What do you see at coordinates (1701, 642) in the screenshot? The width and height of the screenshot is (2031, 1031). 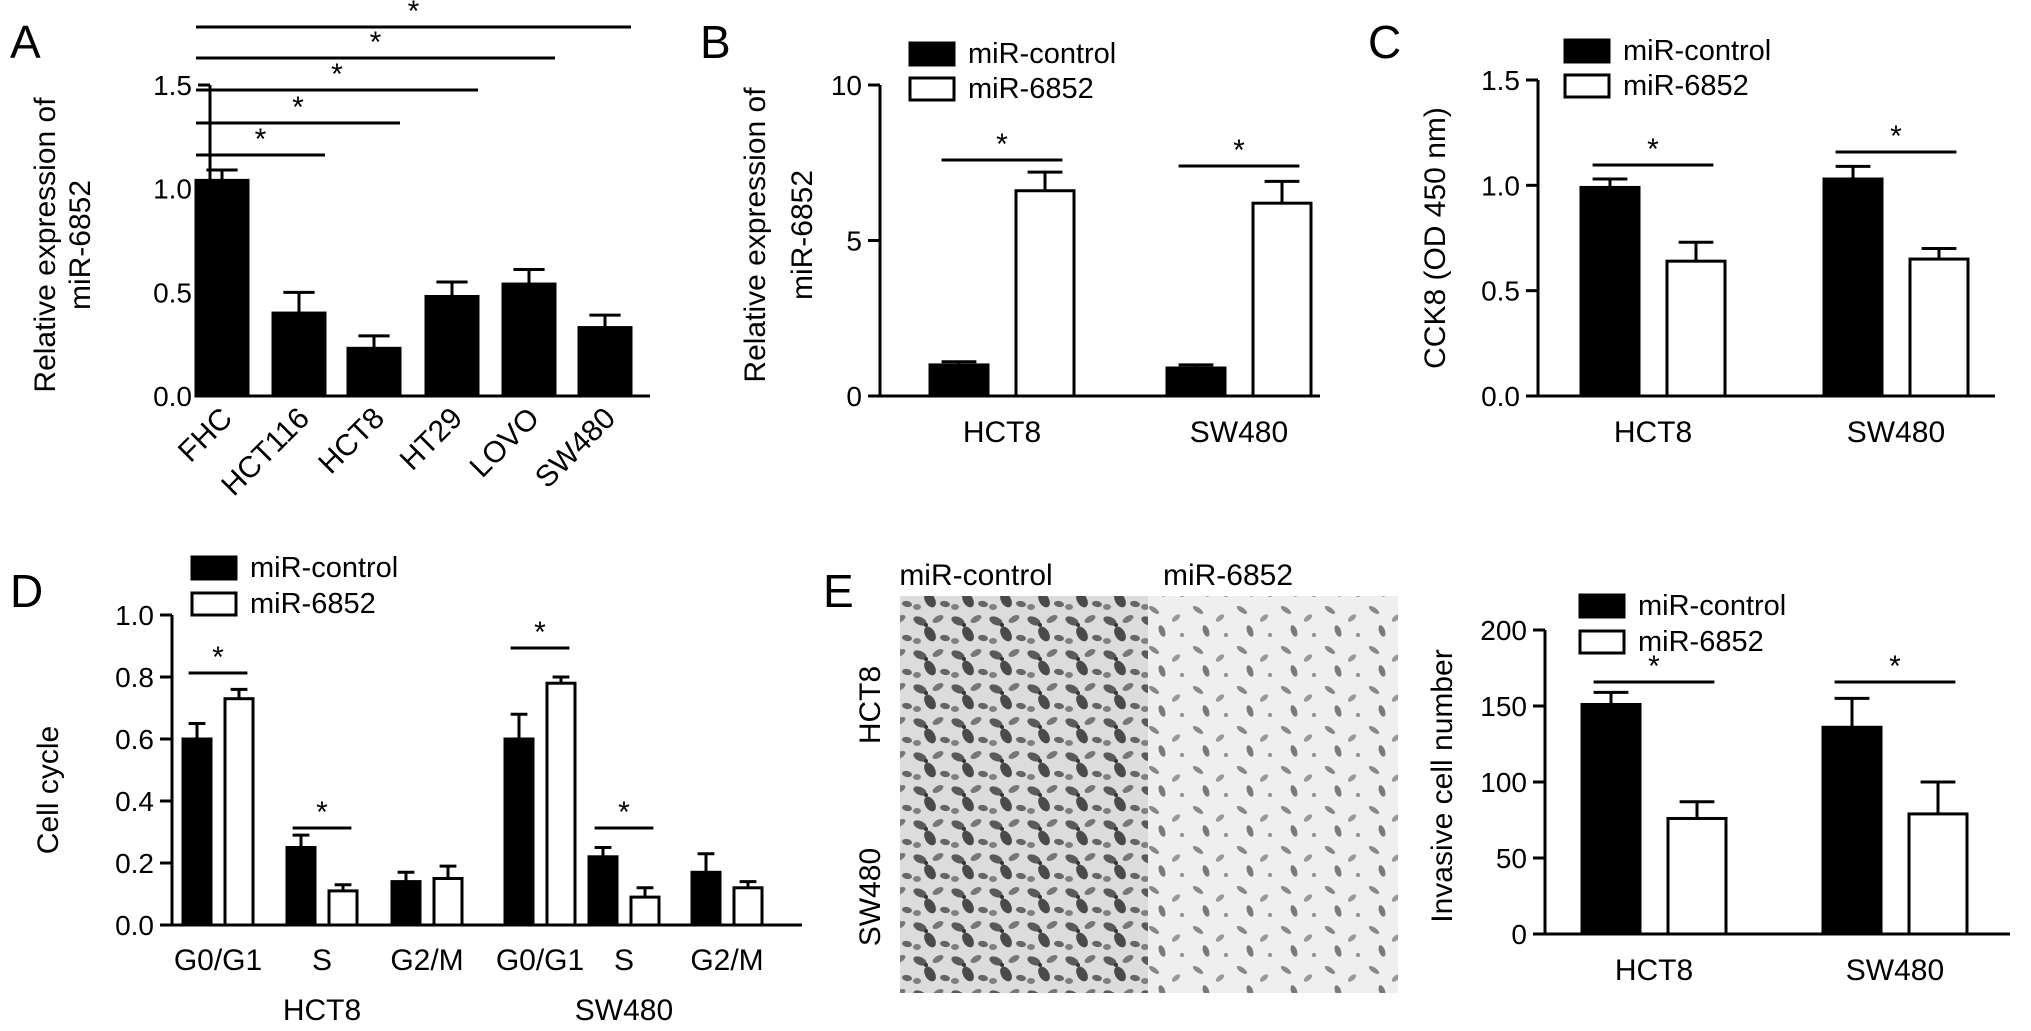 I see `chart-e-legend-label: miR-6852` at bounding box center [1701, 642].